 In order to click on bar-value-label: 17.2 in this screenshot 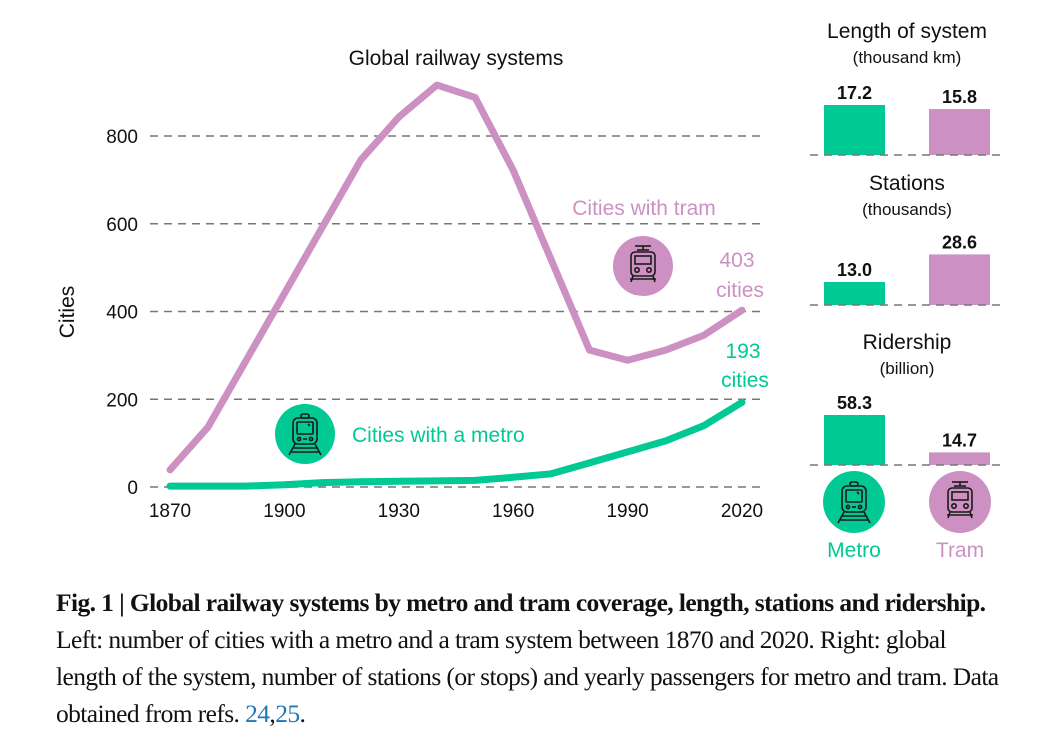, I will do `click(854, 93)`.